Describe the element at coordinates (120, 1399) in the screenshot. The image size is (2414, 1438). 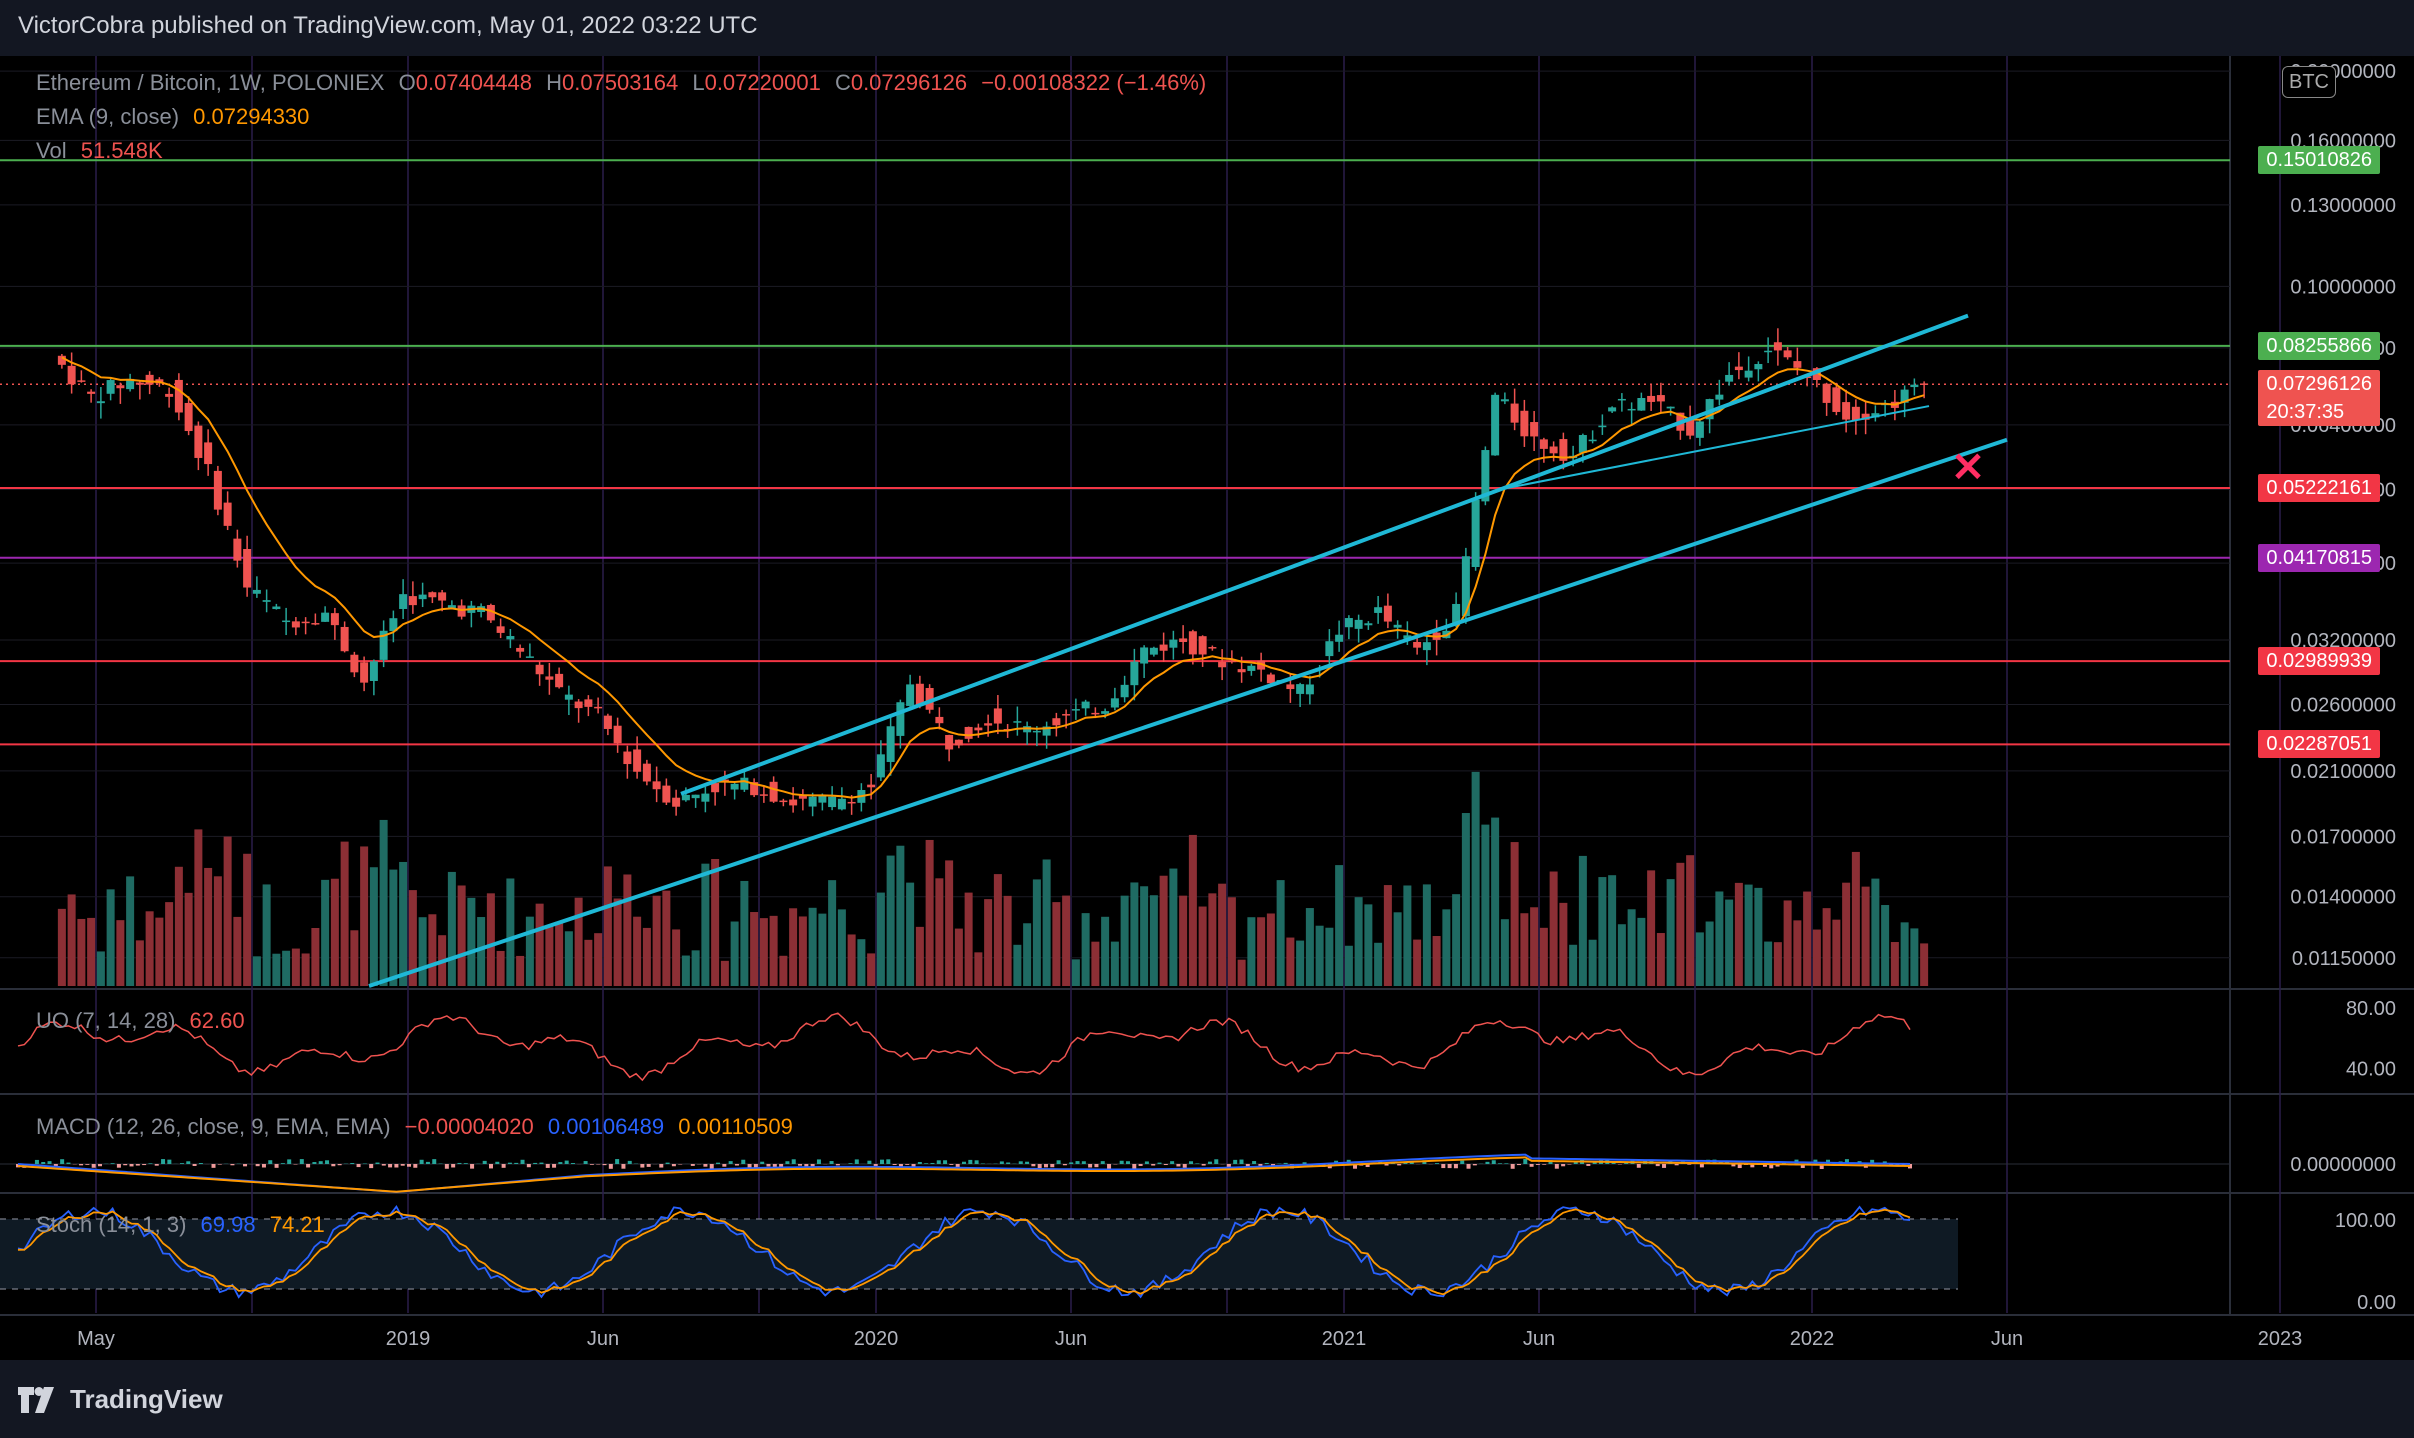
I see `tradingview-brand: TradingView` at that location.